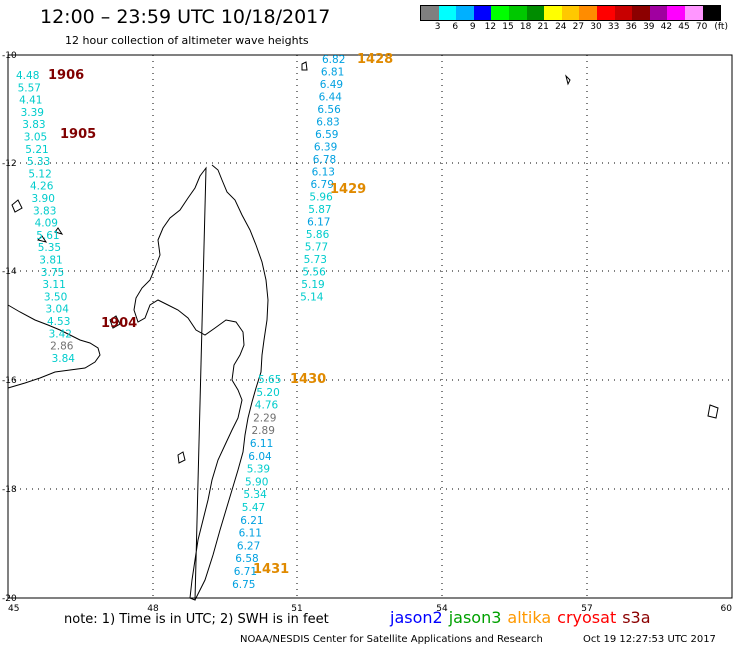  Describe the element at coordinates (568, 80) in the screenshot. I see `seychelles-island` at that location.